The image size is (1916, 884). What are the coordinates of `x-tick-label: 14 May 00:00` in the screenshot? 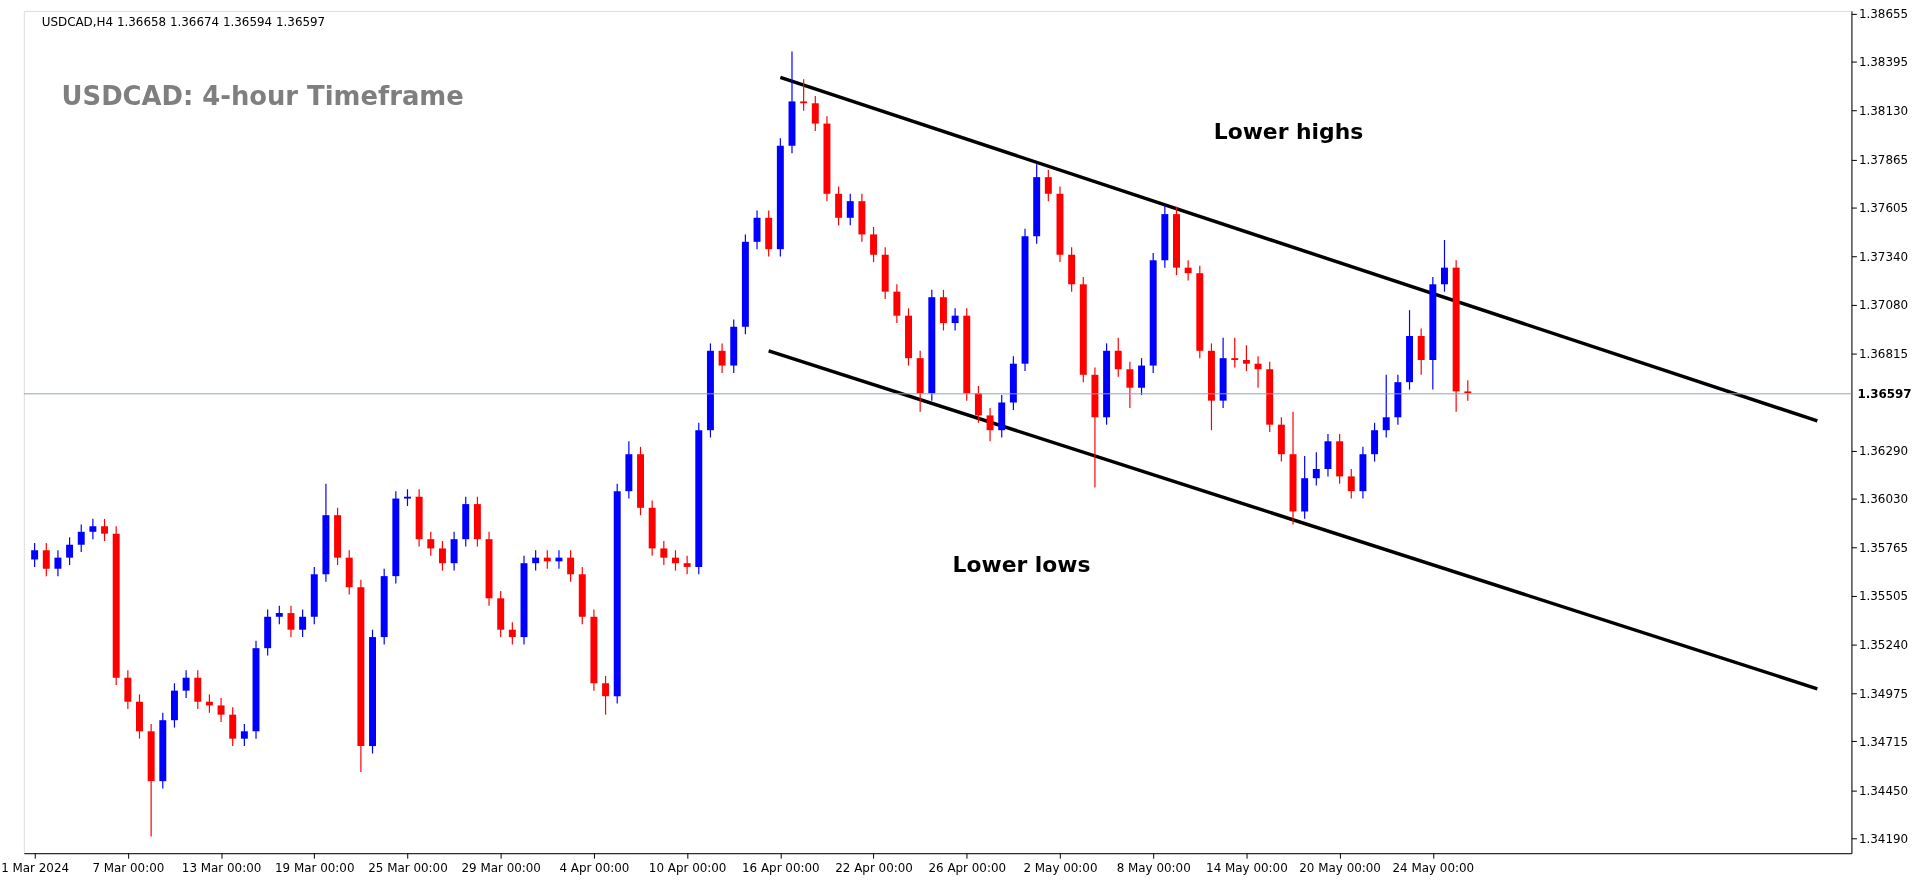 It's located at (1247, 867).